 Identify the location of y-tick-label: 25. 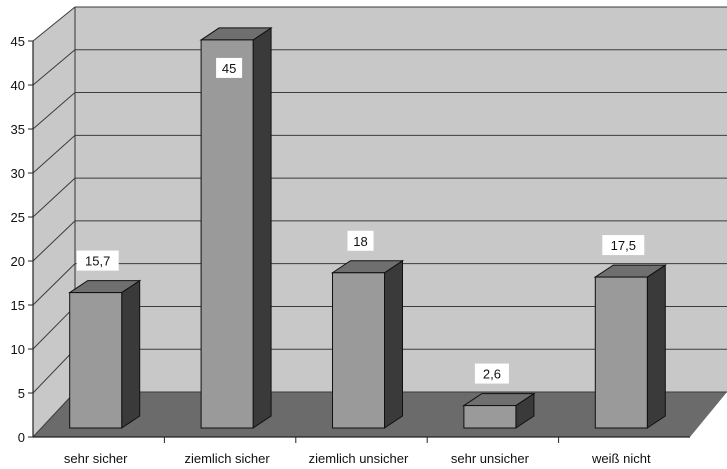
(18, 217).